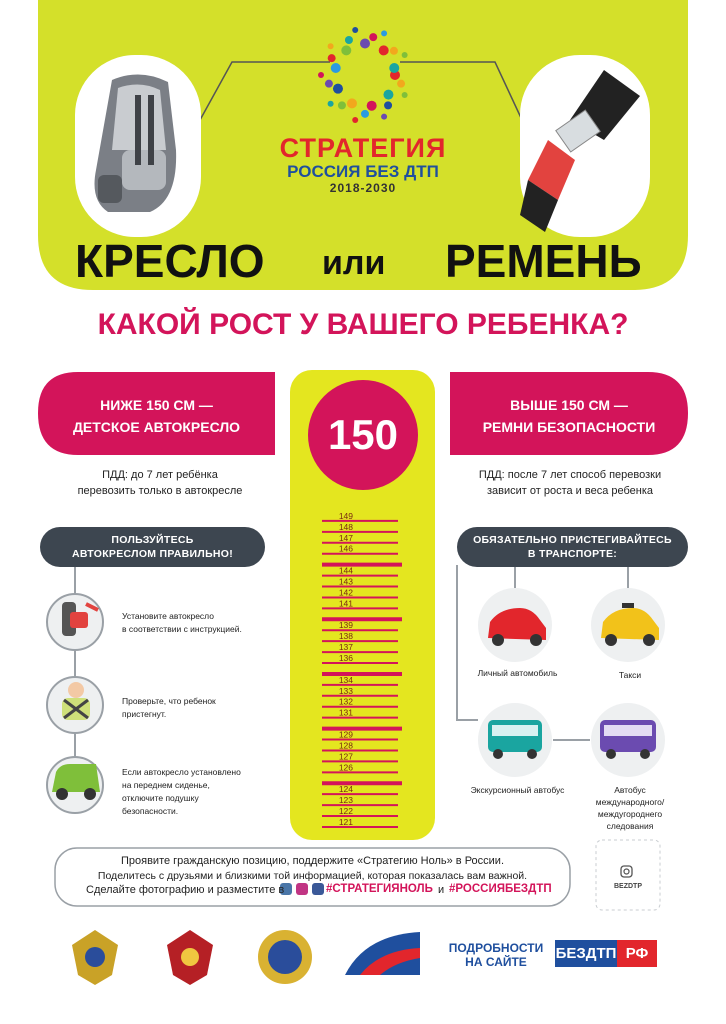  I want to click on question: КАКОЙ РОСТ У ВАШЕГО РЕБЕНКА?, so click(363, 324).